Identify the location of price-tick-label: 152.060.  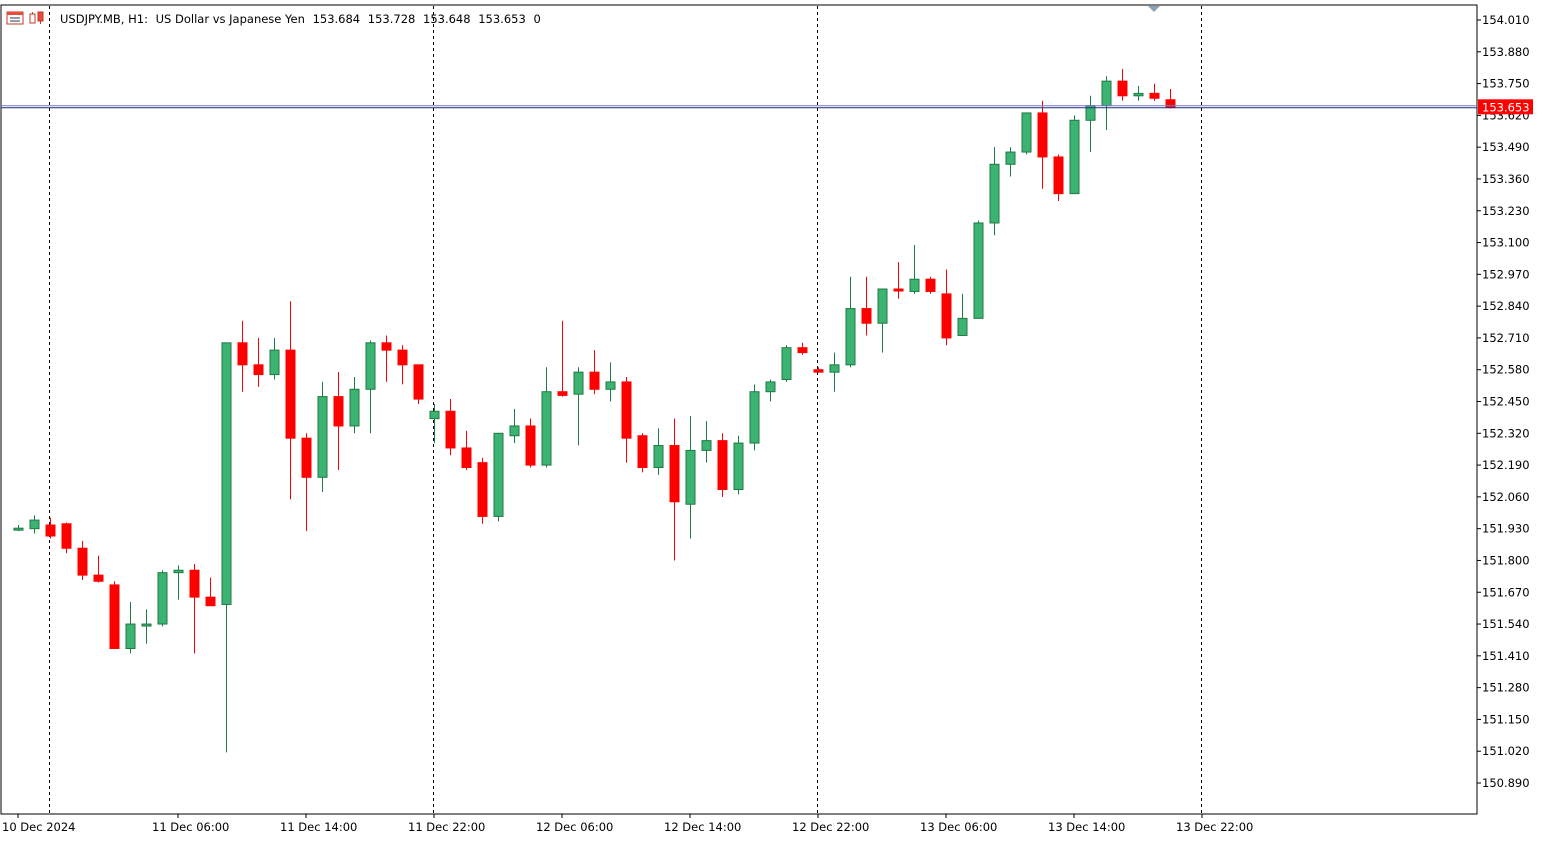
(1506, 497).